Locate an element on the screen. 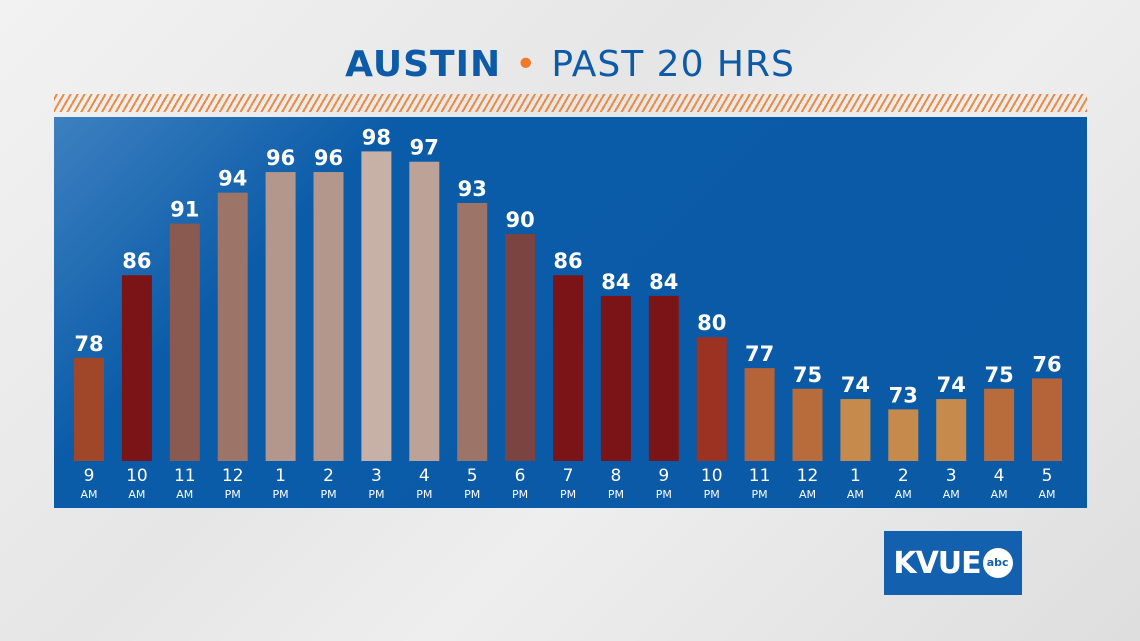  x-tick-label: 7 is located at coordinates (568, 476).